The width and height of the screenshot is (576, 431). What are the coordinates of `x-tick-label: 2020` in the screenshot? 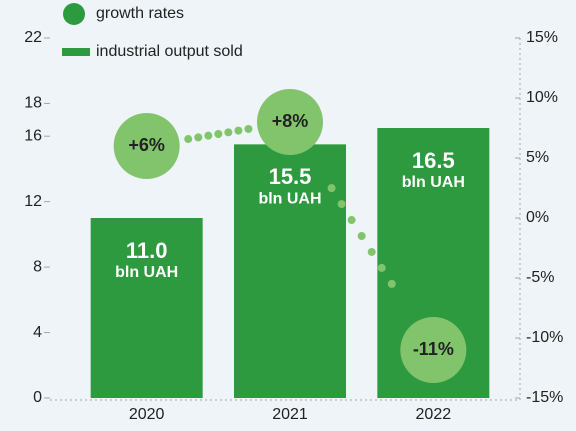 It's located at (147, 414).